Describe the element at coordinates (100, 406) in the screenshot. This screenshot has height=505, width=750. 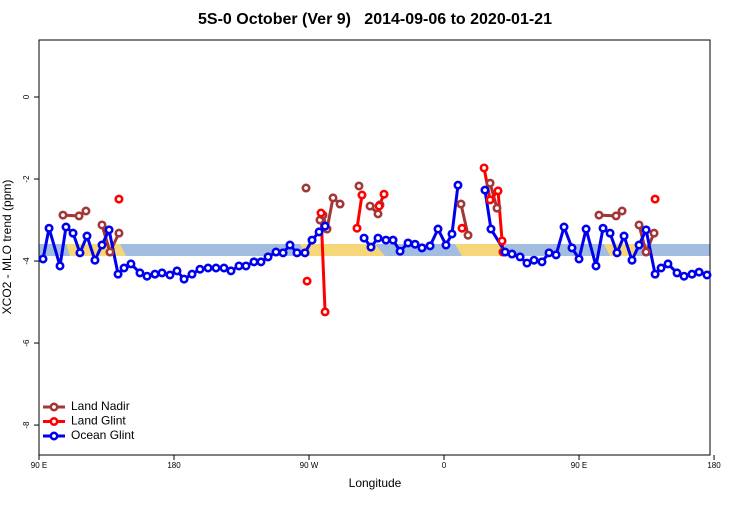
I see `legend-label: Land Nadir` at that location.